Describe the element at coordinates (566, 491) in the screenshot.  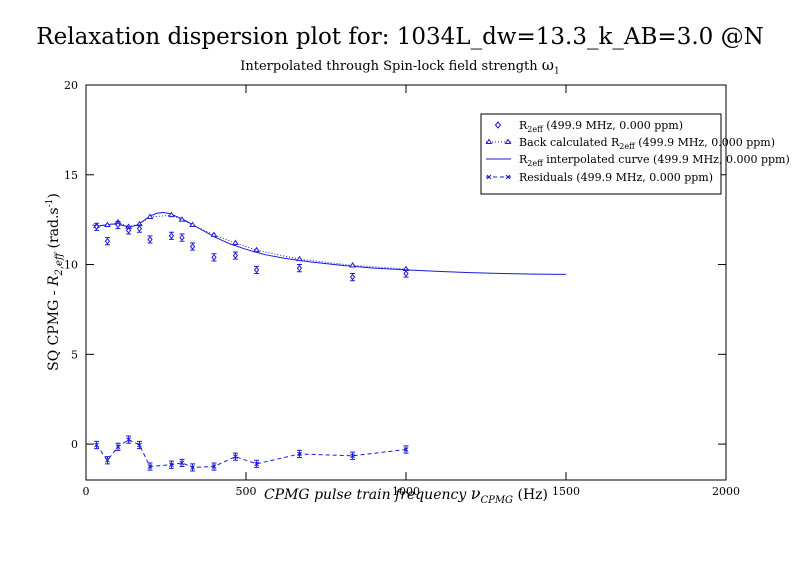
I see `x-tick-label: 1500` at that location.